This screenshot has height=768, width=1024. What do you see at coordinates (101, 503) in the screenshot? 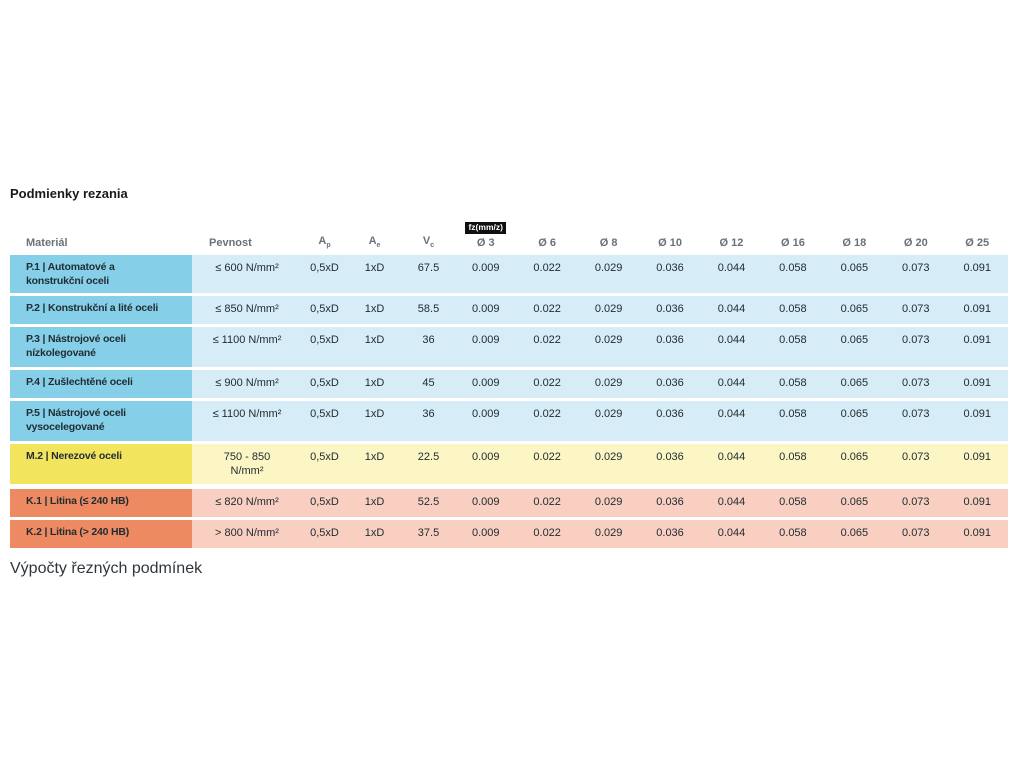
I see `material-cell: K.1 | Litina (≤ 240 HB)` at bounding box center [101, 503].